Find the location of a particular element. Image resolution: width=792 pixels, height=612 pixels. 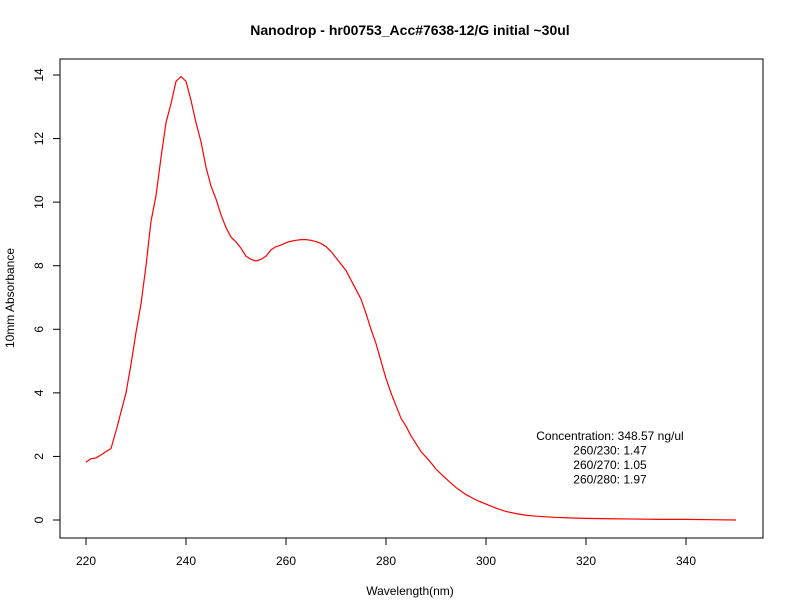

y-tick-label: 12 is located at coordinates (39, 139).